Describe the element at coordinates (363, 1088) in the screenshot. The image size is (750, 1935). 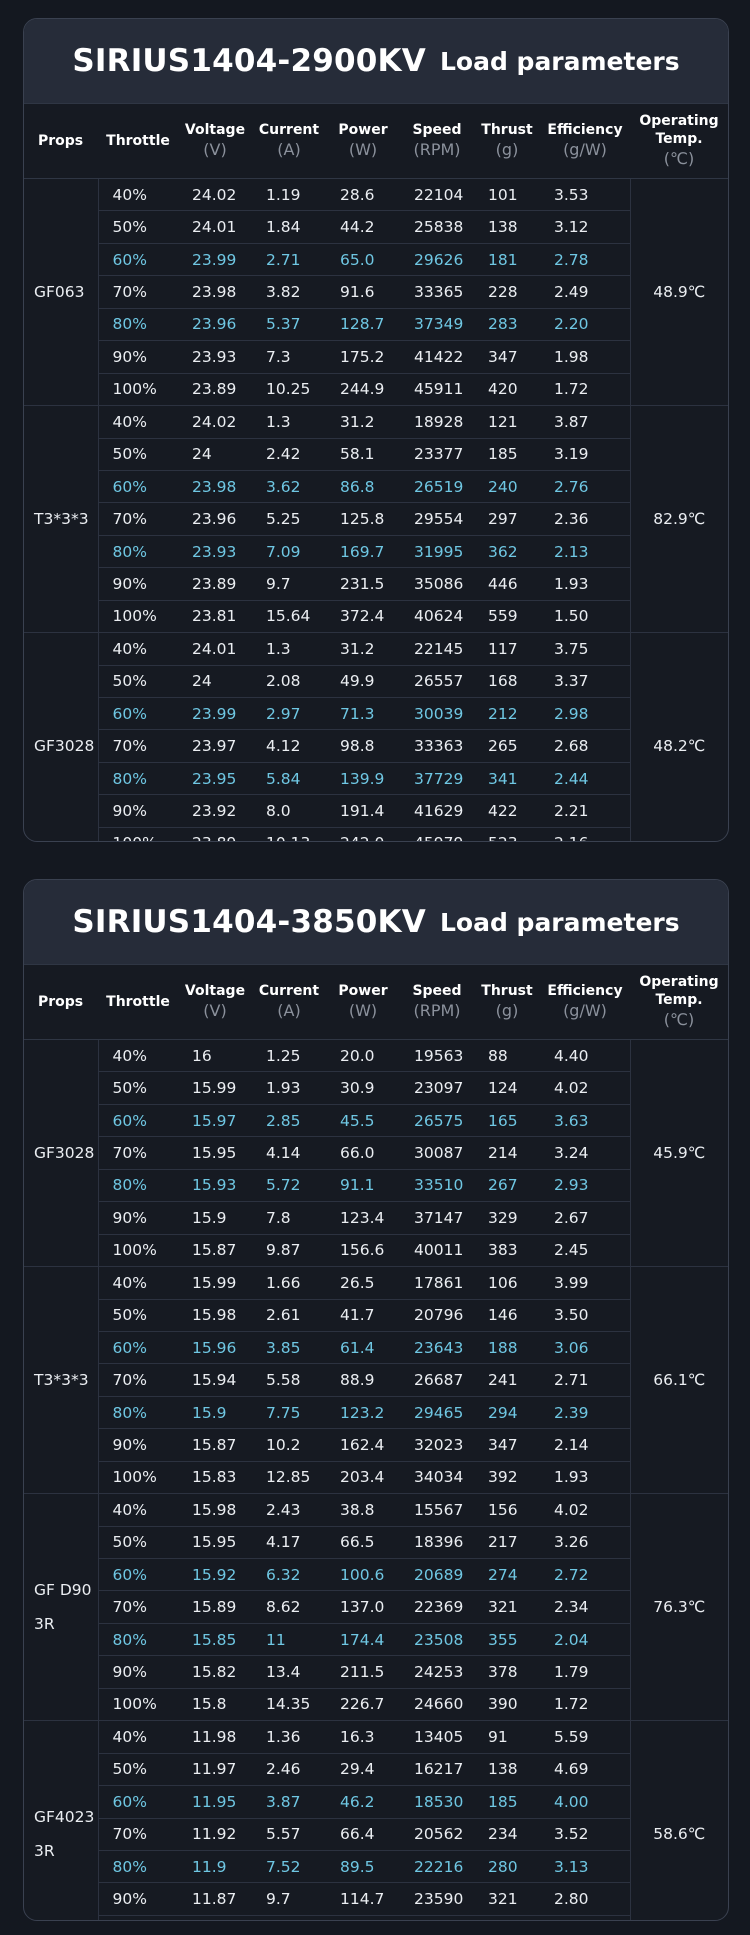
I see `power-cell: 30.9` at that location.